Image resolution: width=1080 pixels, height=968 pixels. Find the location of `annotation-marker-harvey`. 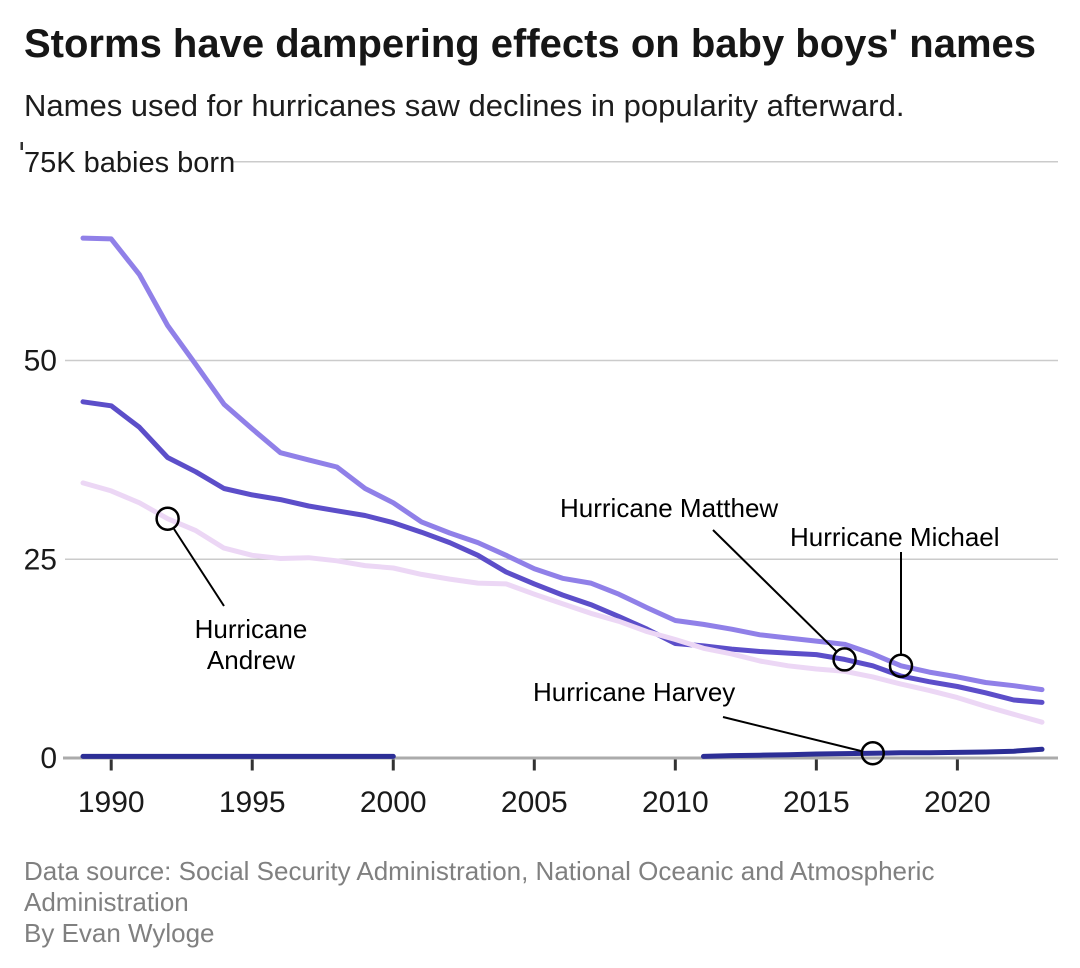

annotation-marker-harvey is located at coordinates (873, 753).